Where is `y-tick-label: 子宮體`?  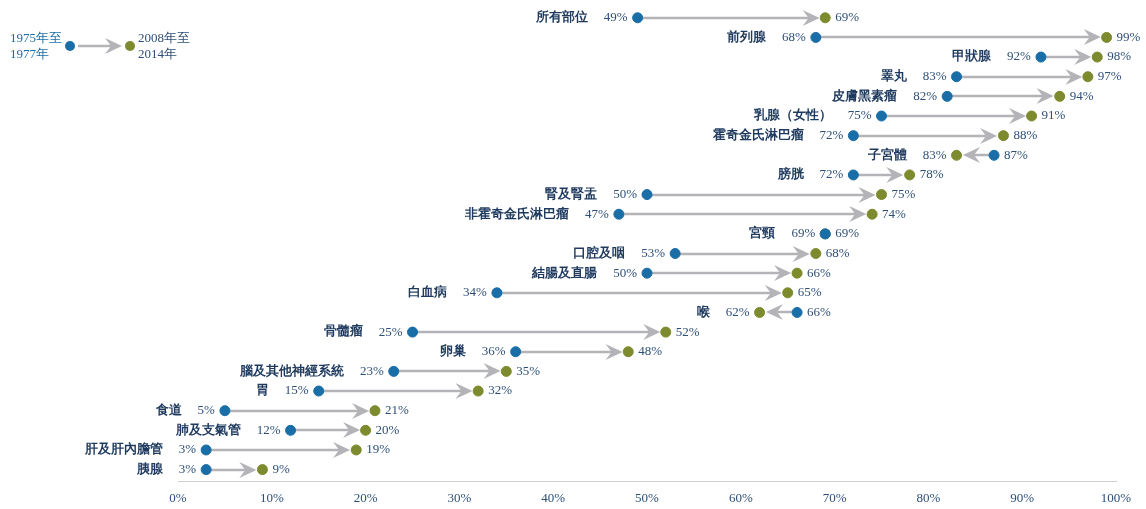 y-tick-label: 子宮體 is located at coordinates (886, 154).